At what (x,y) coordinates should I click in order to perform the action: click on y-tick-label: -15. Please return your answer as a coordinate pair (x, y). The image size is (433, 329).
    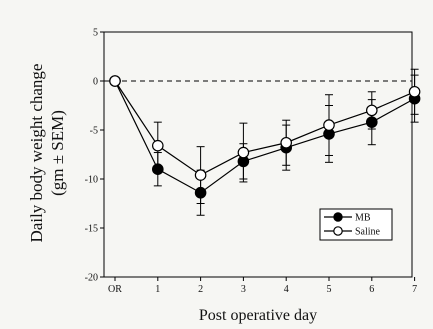
    Looking at the image, I should click on (91, 229).